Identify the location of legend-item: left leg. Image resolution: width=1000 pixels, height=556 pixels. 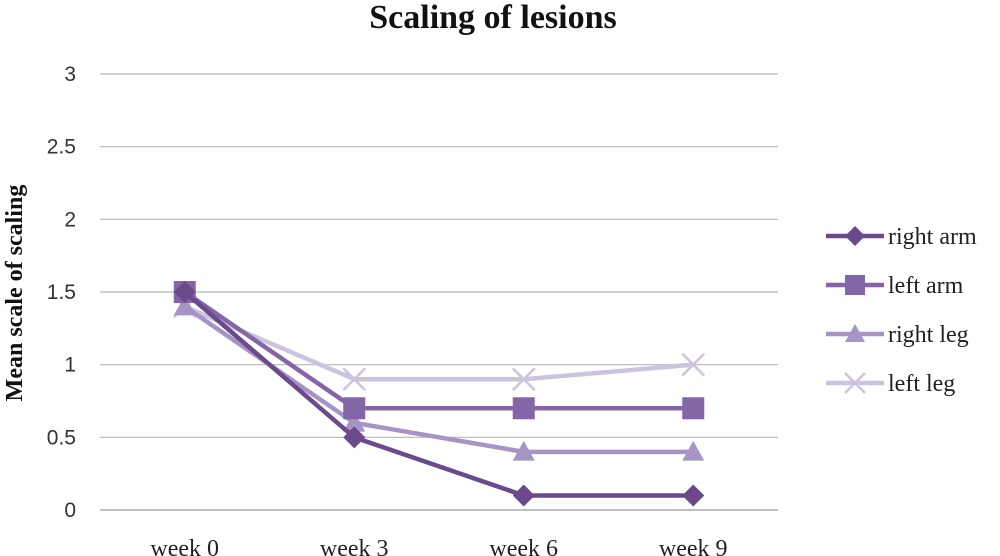
(890, 384).